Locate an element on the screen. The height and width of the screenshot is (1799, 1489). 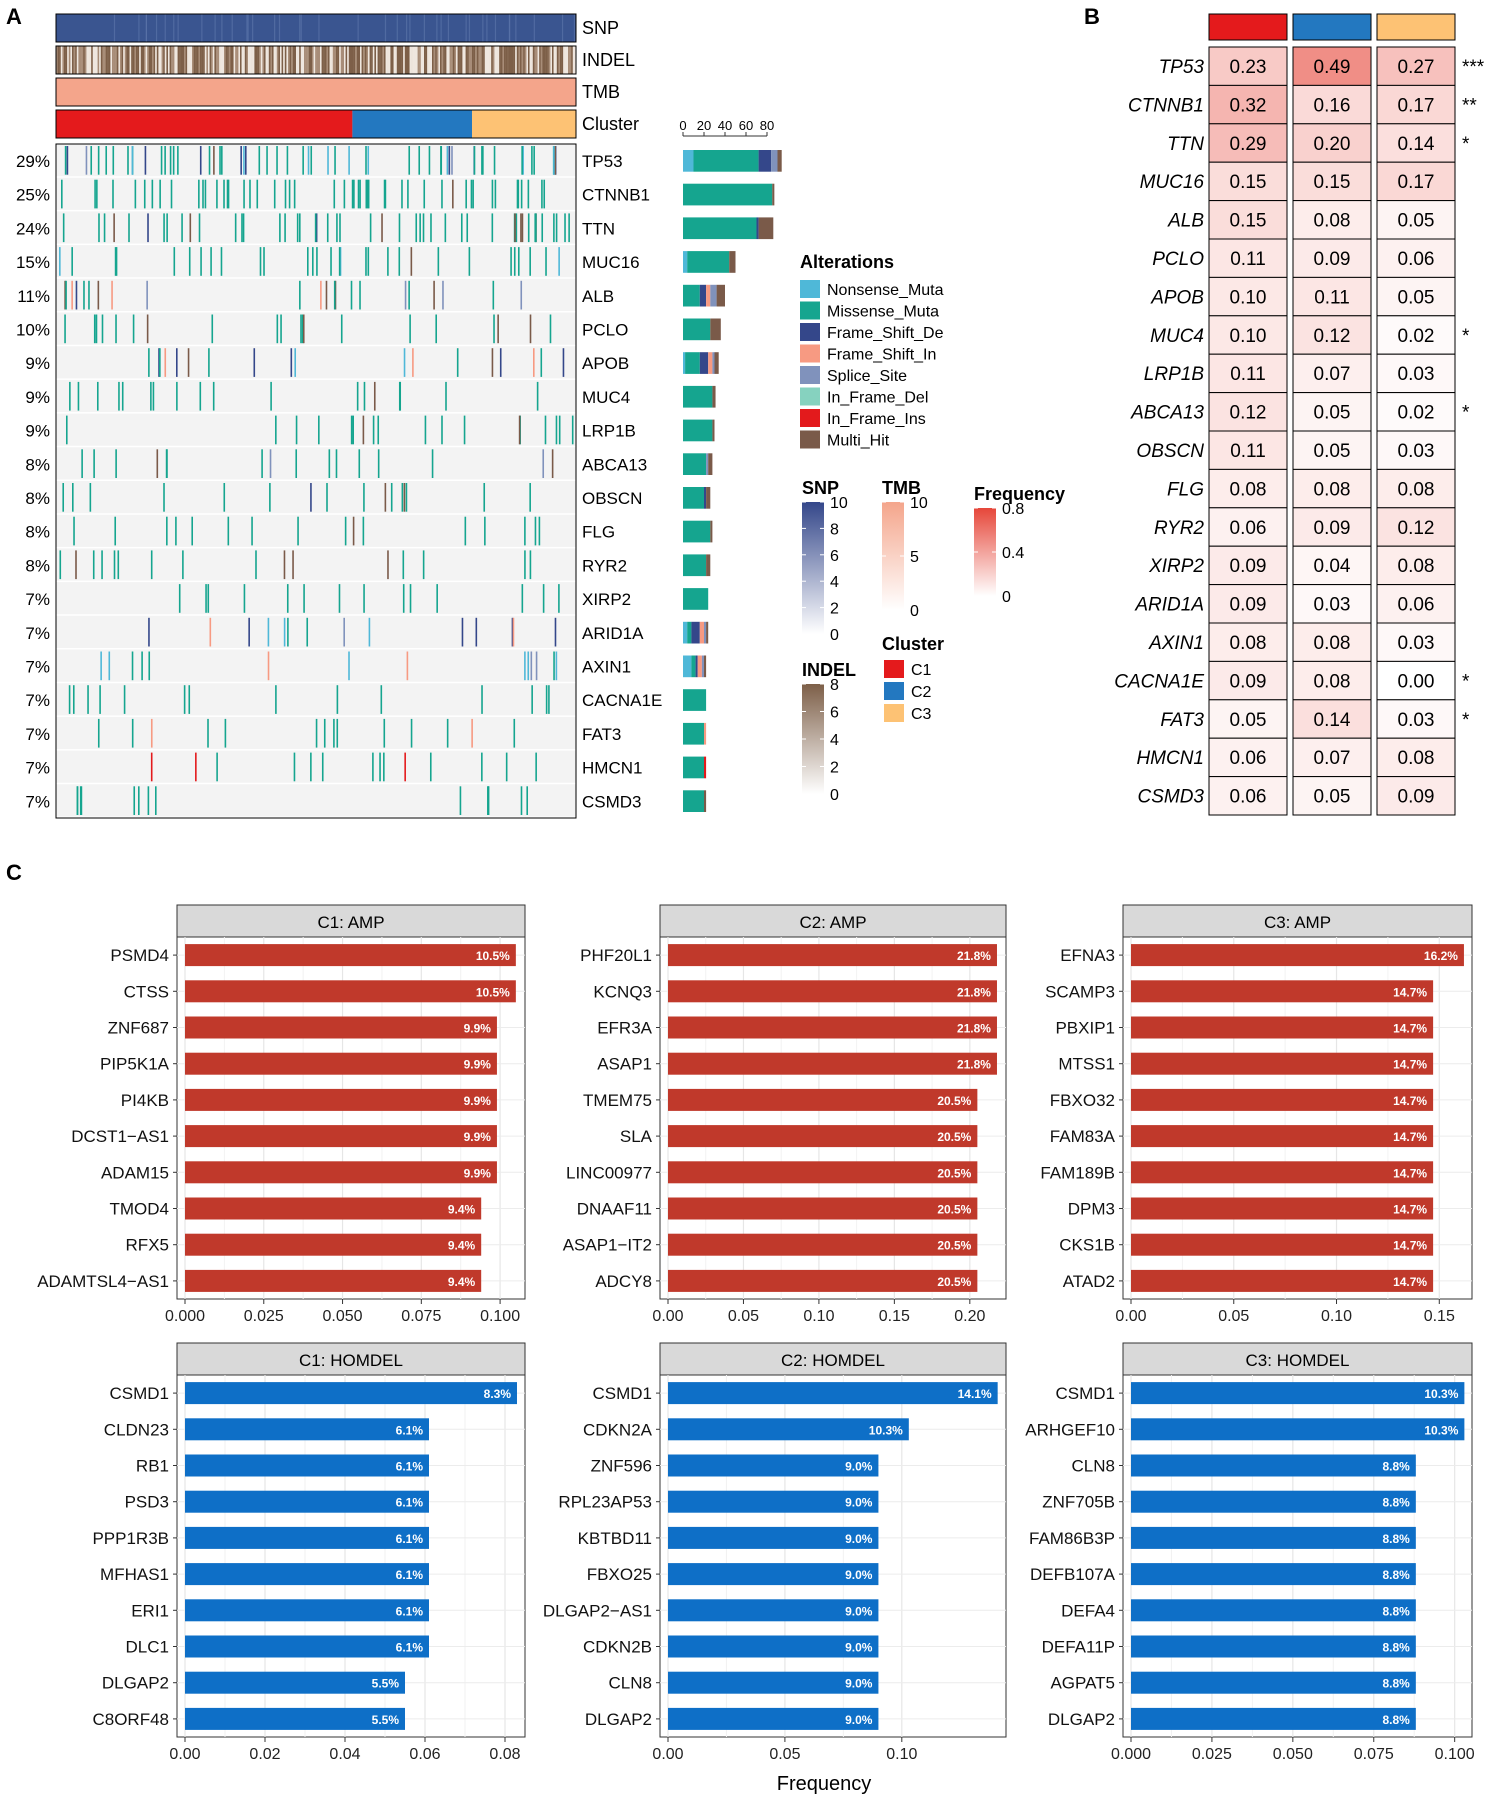
gene-label-alb: ALB is located at coordinates (598, 296).